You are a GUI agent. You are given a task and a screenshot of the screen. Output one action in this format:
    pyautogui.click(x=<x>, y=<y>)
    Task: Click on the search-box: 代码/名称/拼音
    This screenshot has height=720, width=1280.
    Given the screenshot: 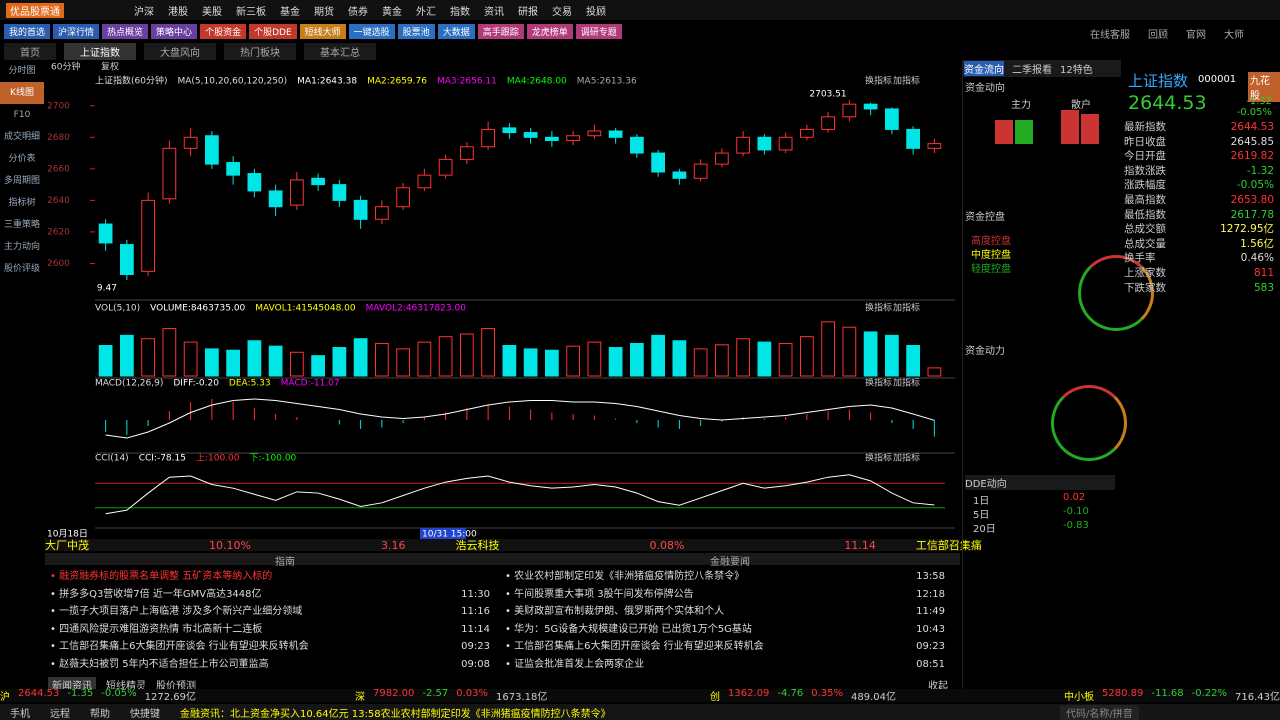 What is the action you would take?
    pyautogui.click(x=1099, y=712)
    